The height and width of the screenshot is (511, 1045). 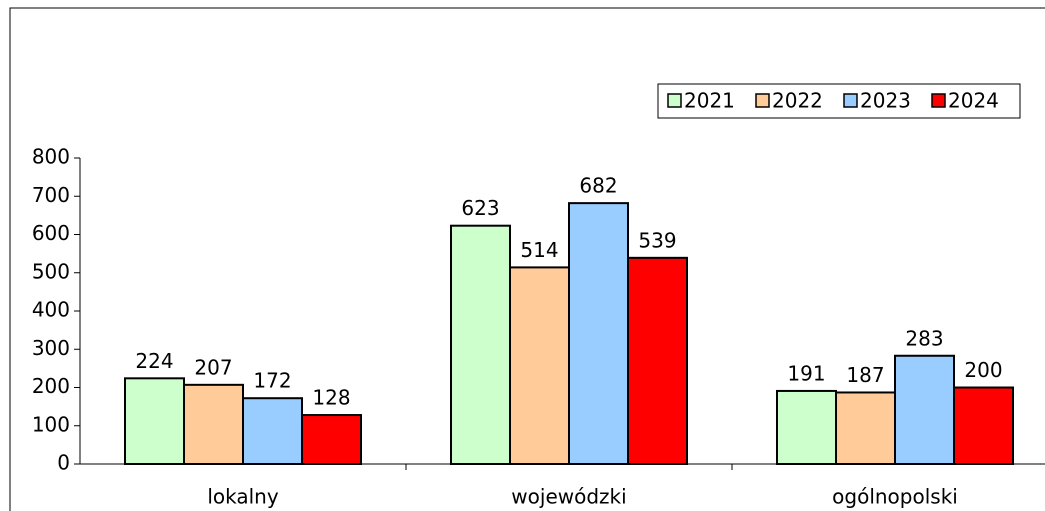 What do you see at coordinates (797, 101) in the screenshot?
I see `legend-label: 2022` at bounding box center [797, 101].